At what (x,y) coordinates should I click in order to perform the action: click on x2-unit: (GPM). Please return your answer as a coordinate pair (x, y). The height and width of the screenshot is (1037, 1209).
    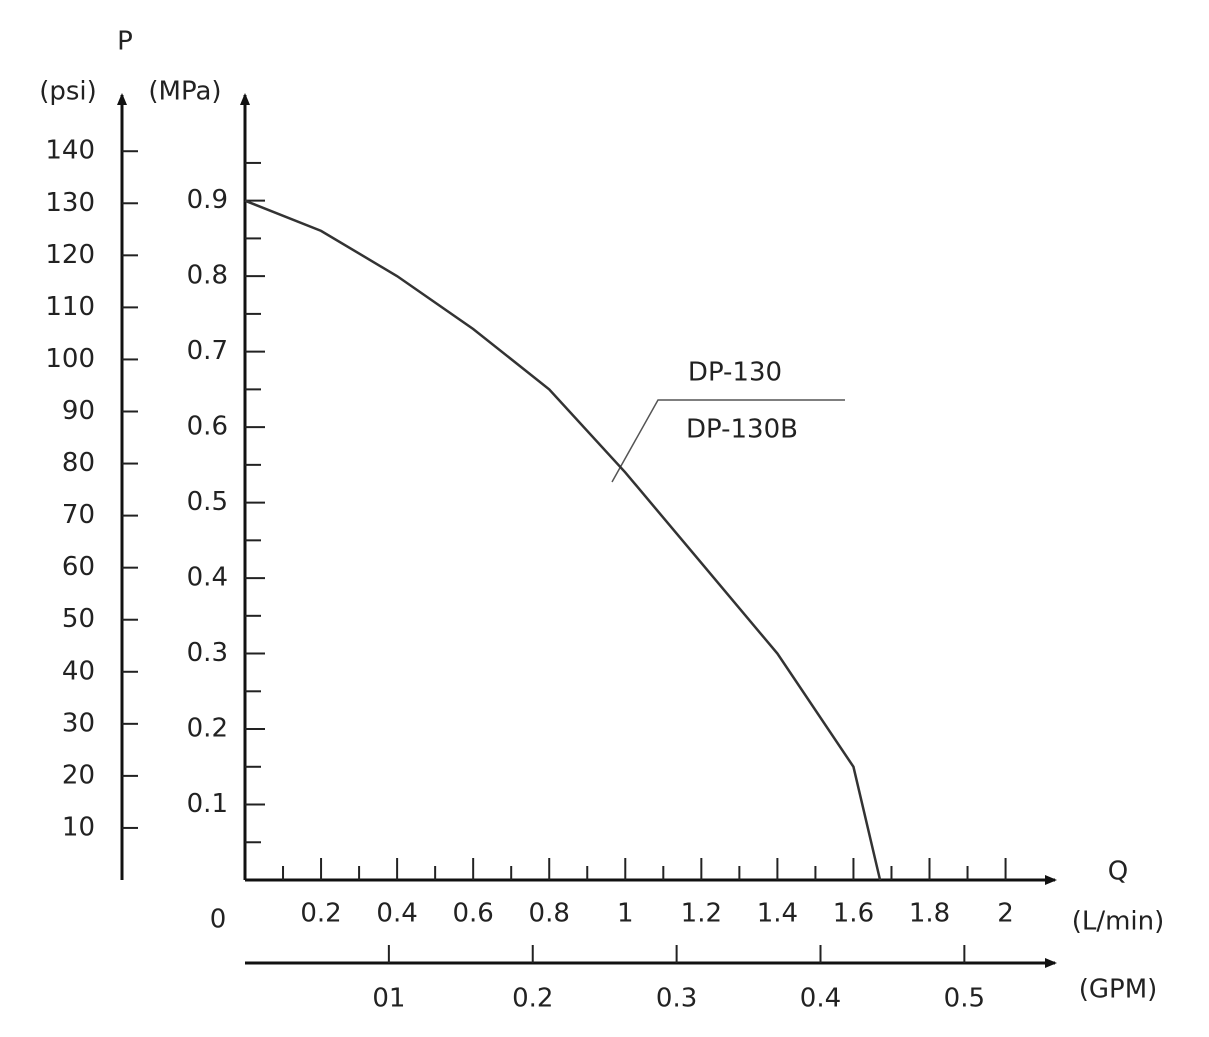
    Looking at the image, I should click on (1118, 990).